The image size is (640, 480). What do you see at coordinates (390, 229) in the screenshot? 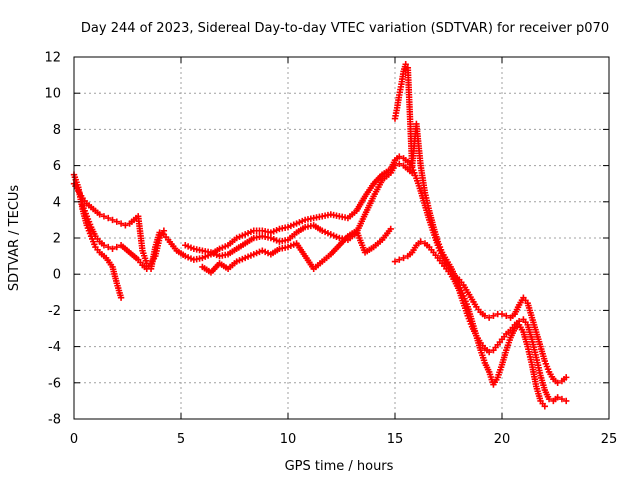
I see `track-e-point` at bounding box center [390, 229].